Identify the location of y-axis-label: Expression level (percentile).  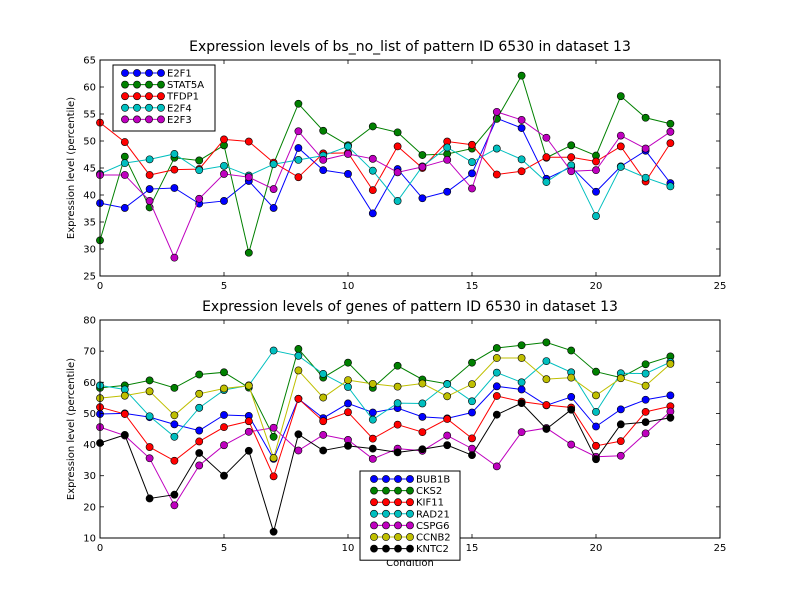
(71, 429).